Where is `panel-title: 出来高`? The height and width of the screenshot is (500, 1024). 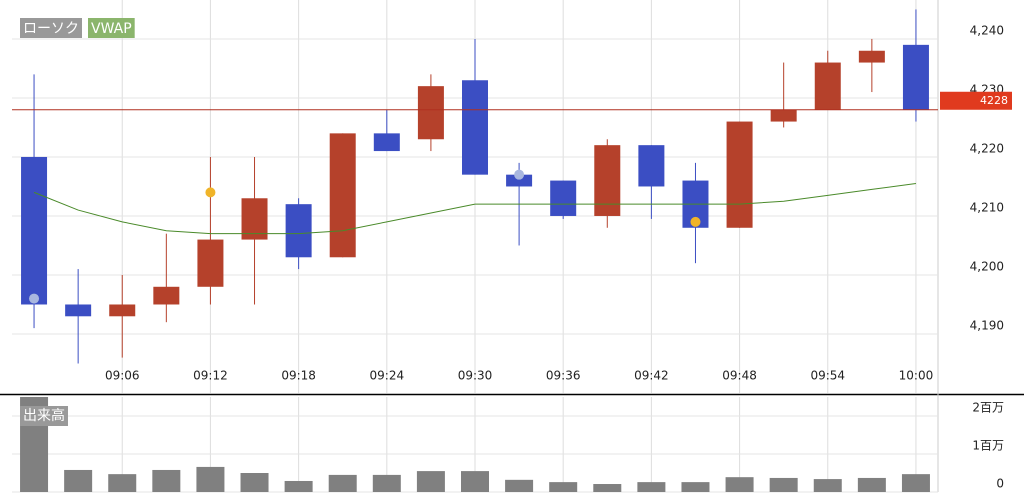
panel-title: 出来高 is located at coordinates (44, 415).